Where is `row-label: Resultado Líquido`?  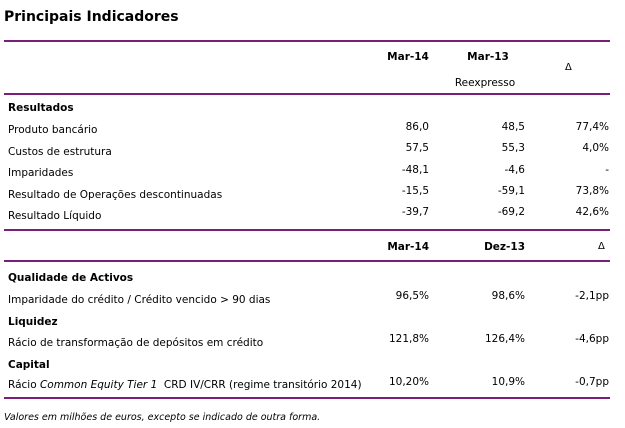
row-label: Resultado Líquido is located at coordinates (55, 216).